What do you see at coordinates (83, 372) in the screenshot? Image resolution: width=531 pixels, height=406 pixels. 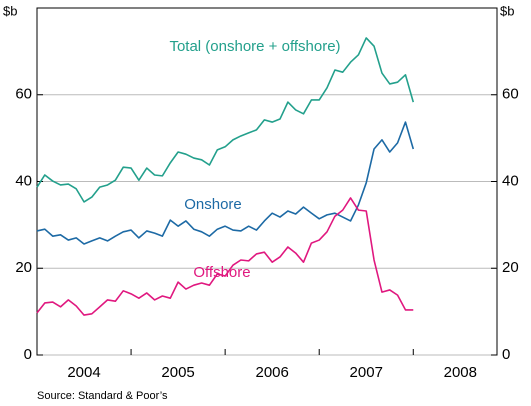 I see `x-tick-label: 2004` at bounding box center [83, 372].